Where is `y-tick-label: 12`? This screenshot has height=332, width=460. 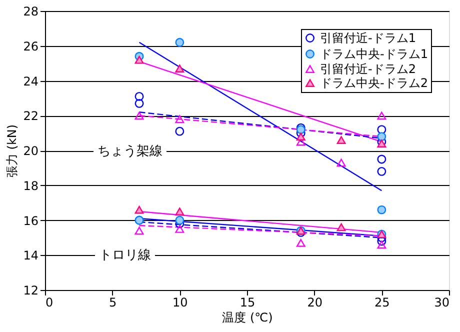
y-tick-label: 12 is located at coordinates (30, 291).